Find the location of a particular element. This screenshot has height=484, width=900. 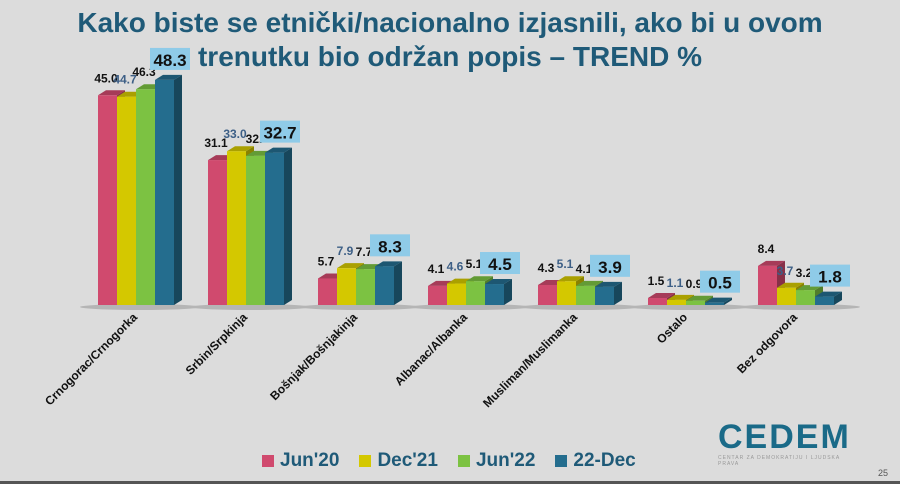

data-label: 7.9 is located at coordinates (345, 251).